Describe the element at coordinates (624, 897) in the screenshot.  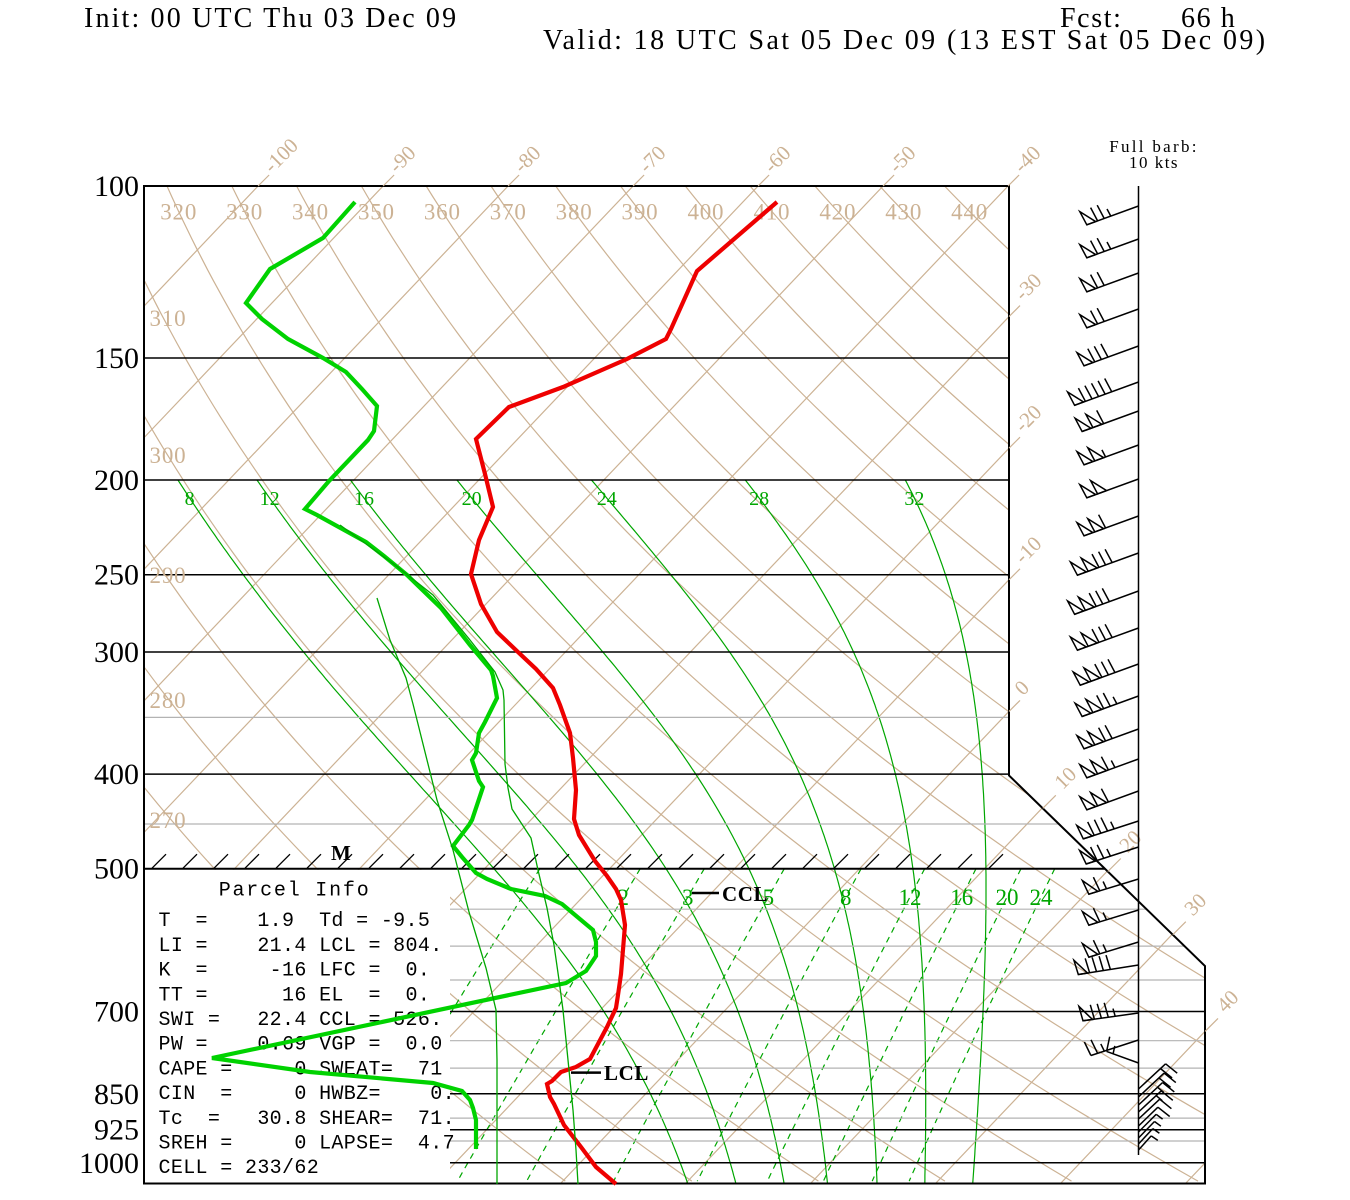
I see `svg-text: 2` at that location.